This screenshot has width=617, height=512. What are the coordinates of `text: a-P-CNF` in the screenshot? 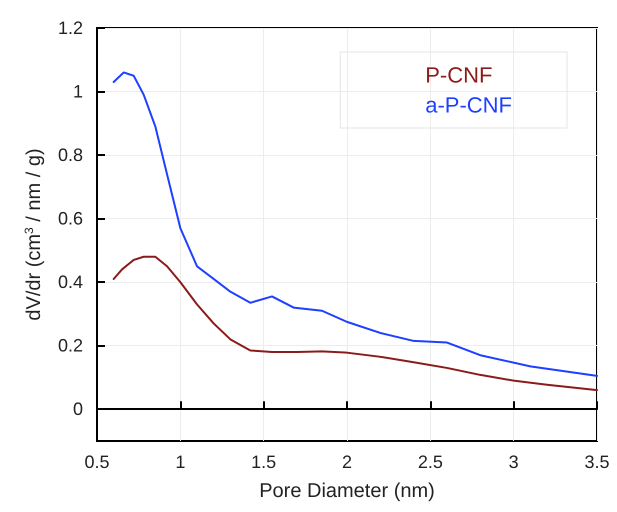 It's located at (468, 105).